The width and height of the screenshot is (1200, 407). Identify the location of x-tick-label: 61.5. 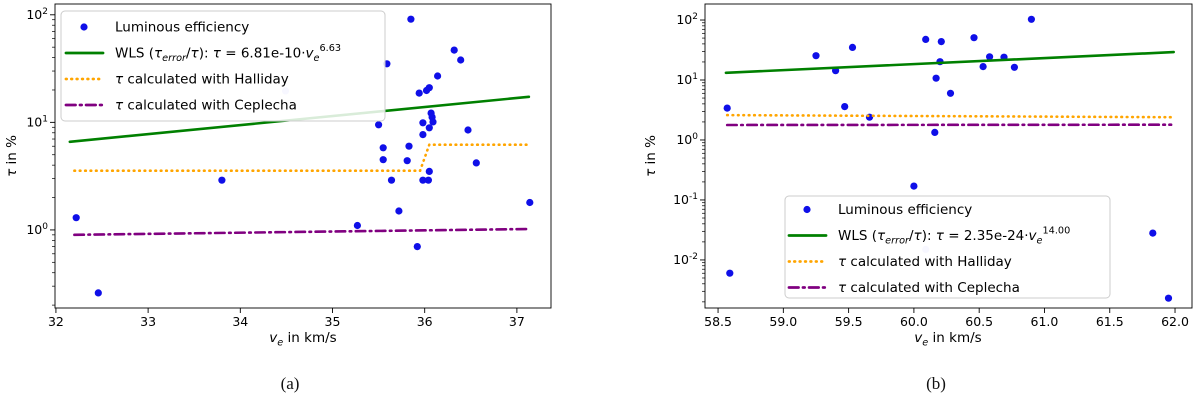
(1110, 321).